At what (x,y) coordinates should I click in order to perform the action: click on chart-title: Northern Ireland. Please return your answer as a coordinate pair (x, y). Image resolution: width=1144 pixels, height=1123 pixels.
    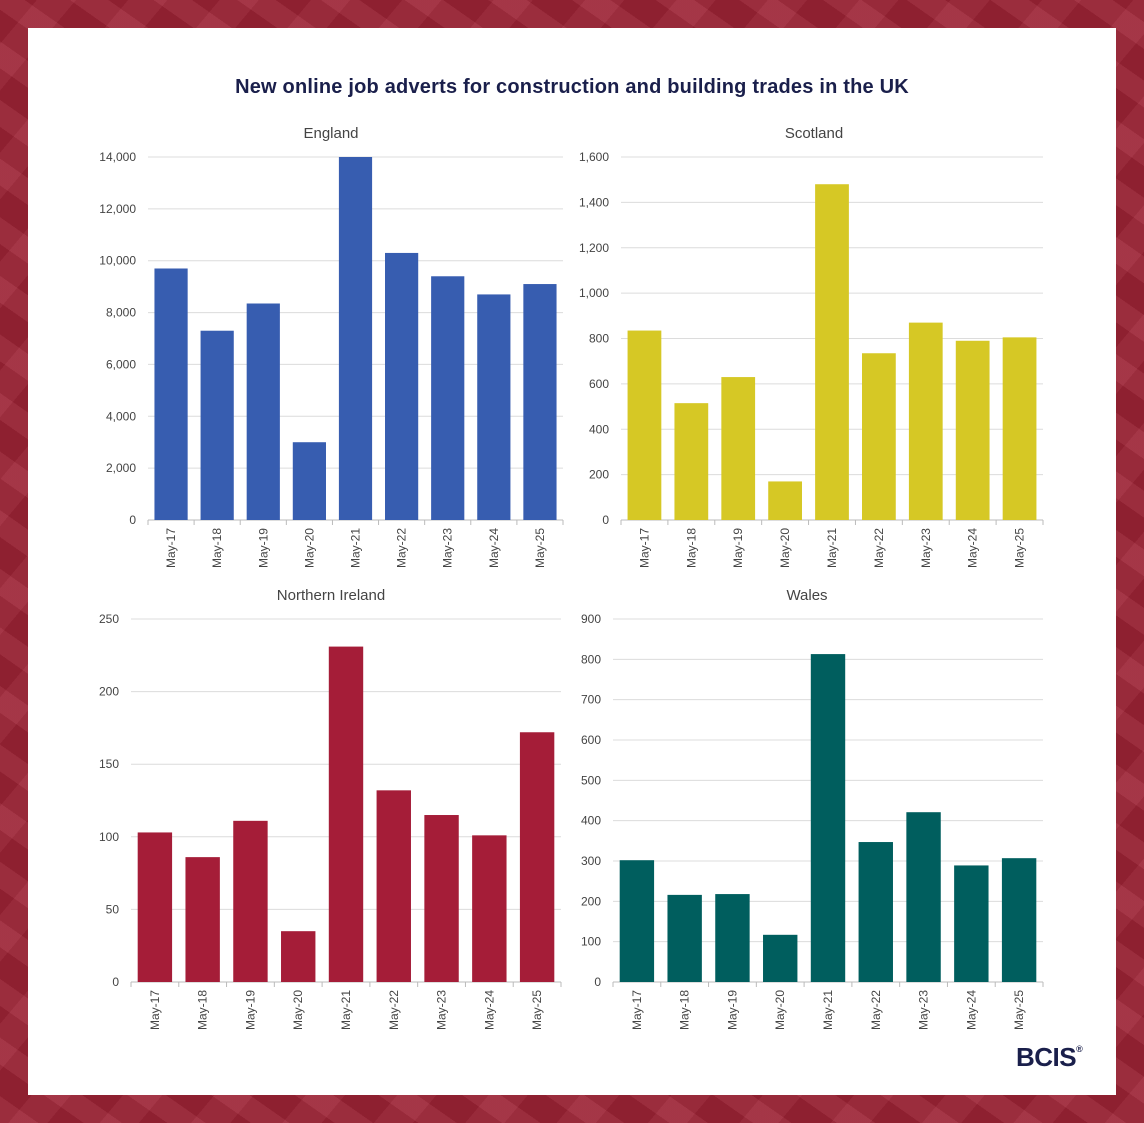
    Looking at the image, I should click on (331, 595).